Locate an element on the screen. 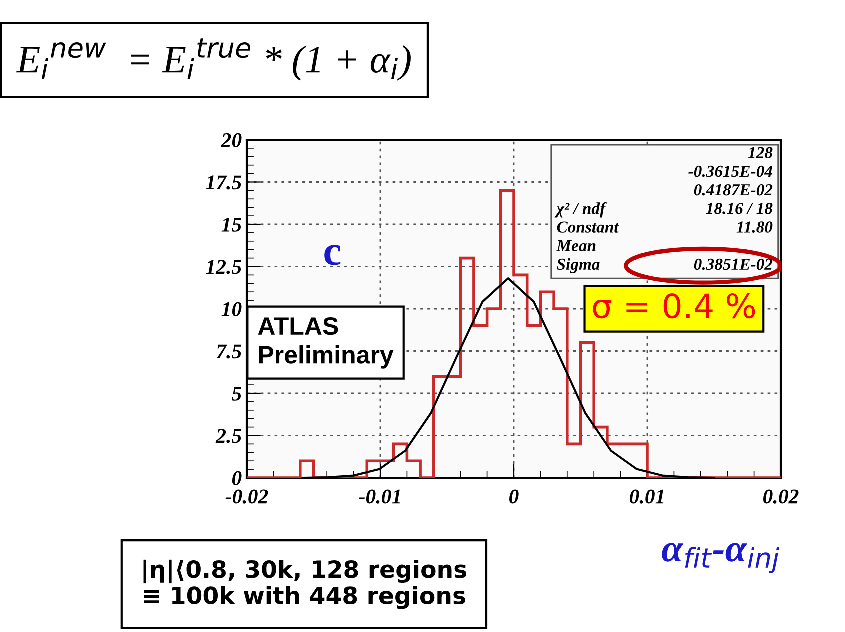  annotation: 128 is located at coordinates (760, 153).